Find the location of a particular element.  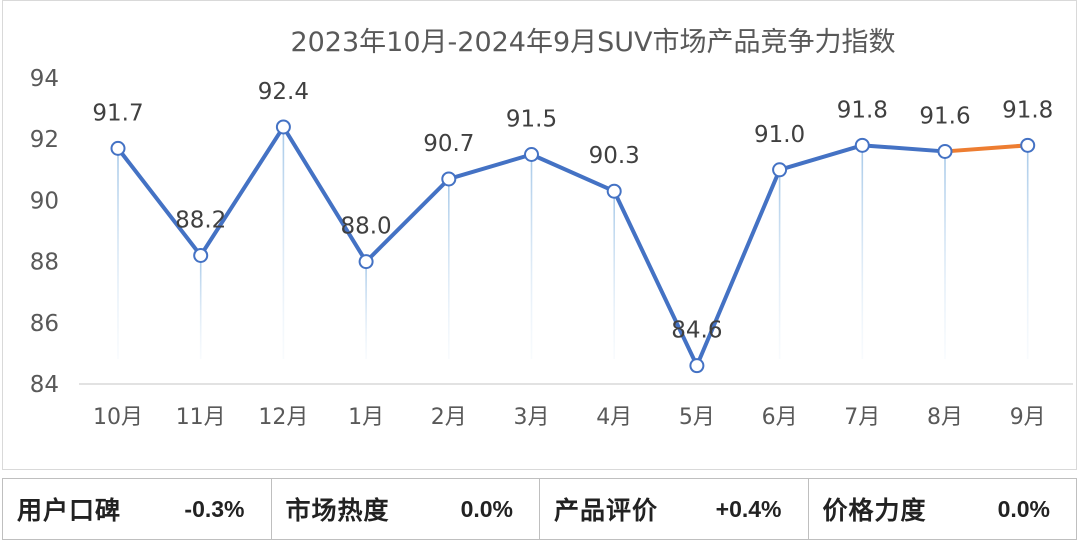

metric-label: 市场热度 is located at coordinates (337, 510).